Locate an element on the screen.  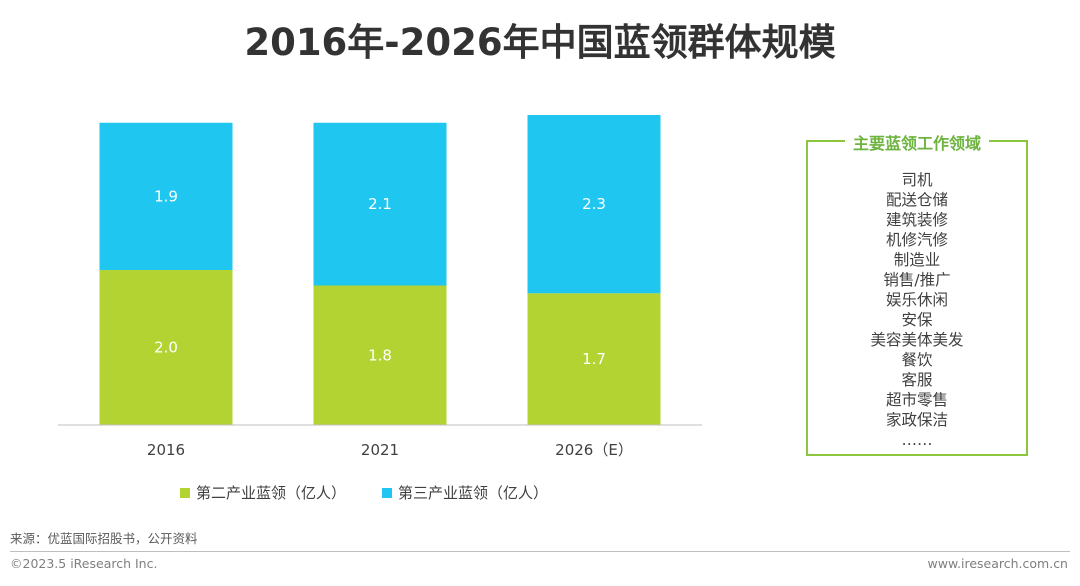
bar-value-label: 2.1 is located at coordinates (380, 204).